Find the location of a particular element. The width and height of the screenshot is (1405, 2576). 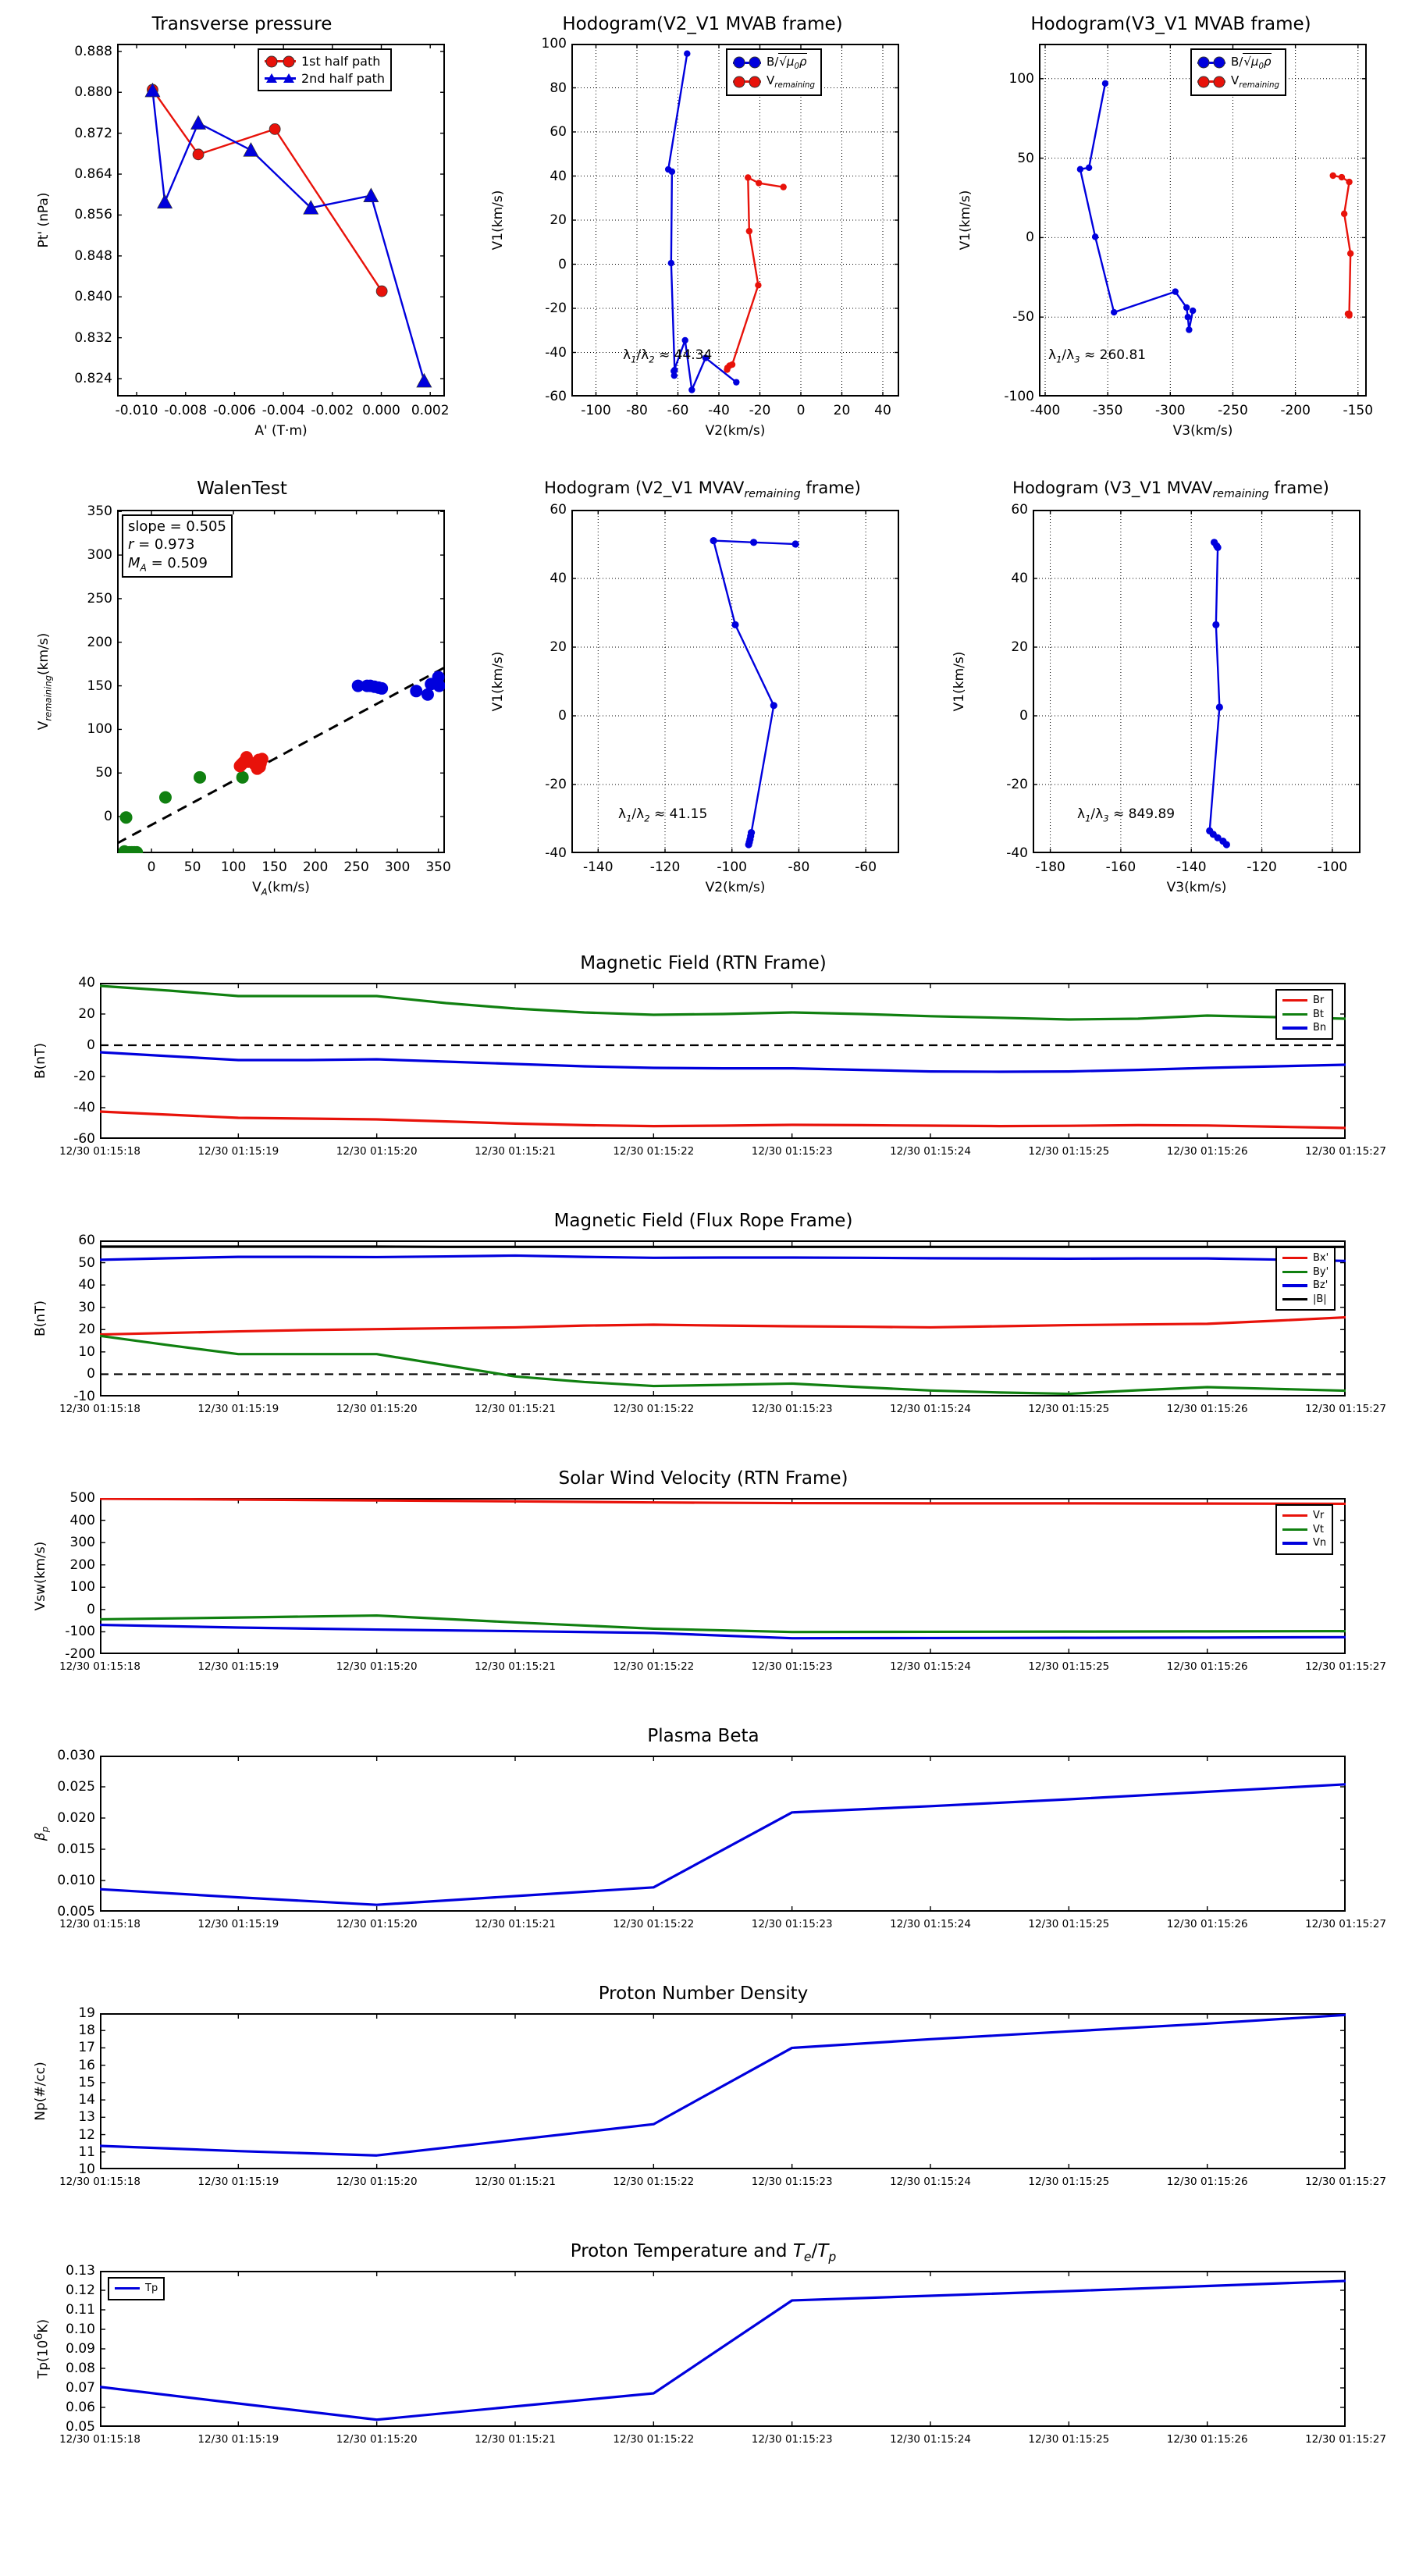

ytick-label: 80 is located at coordinates (558, 88).